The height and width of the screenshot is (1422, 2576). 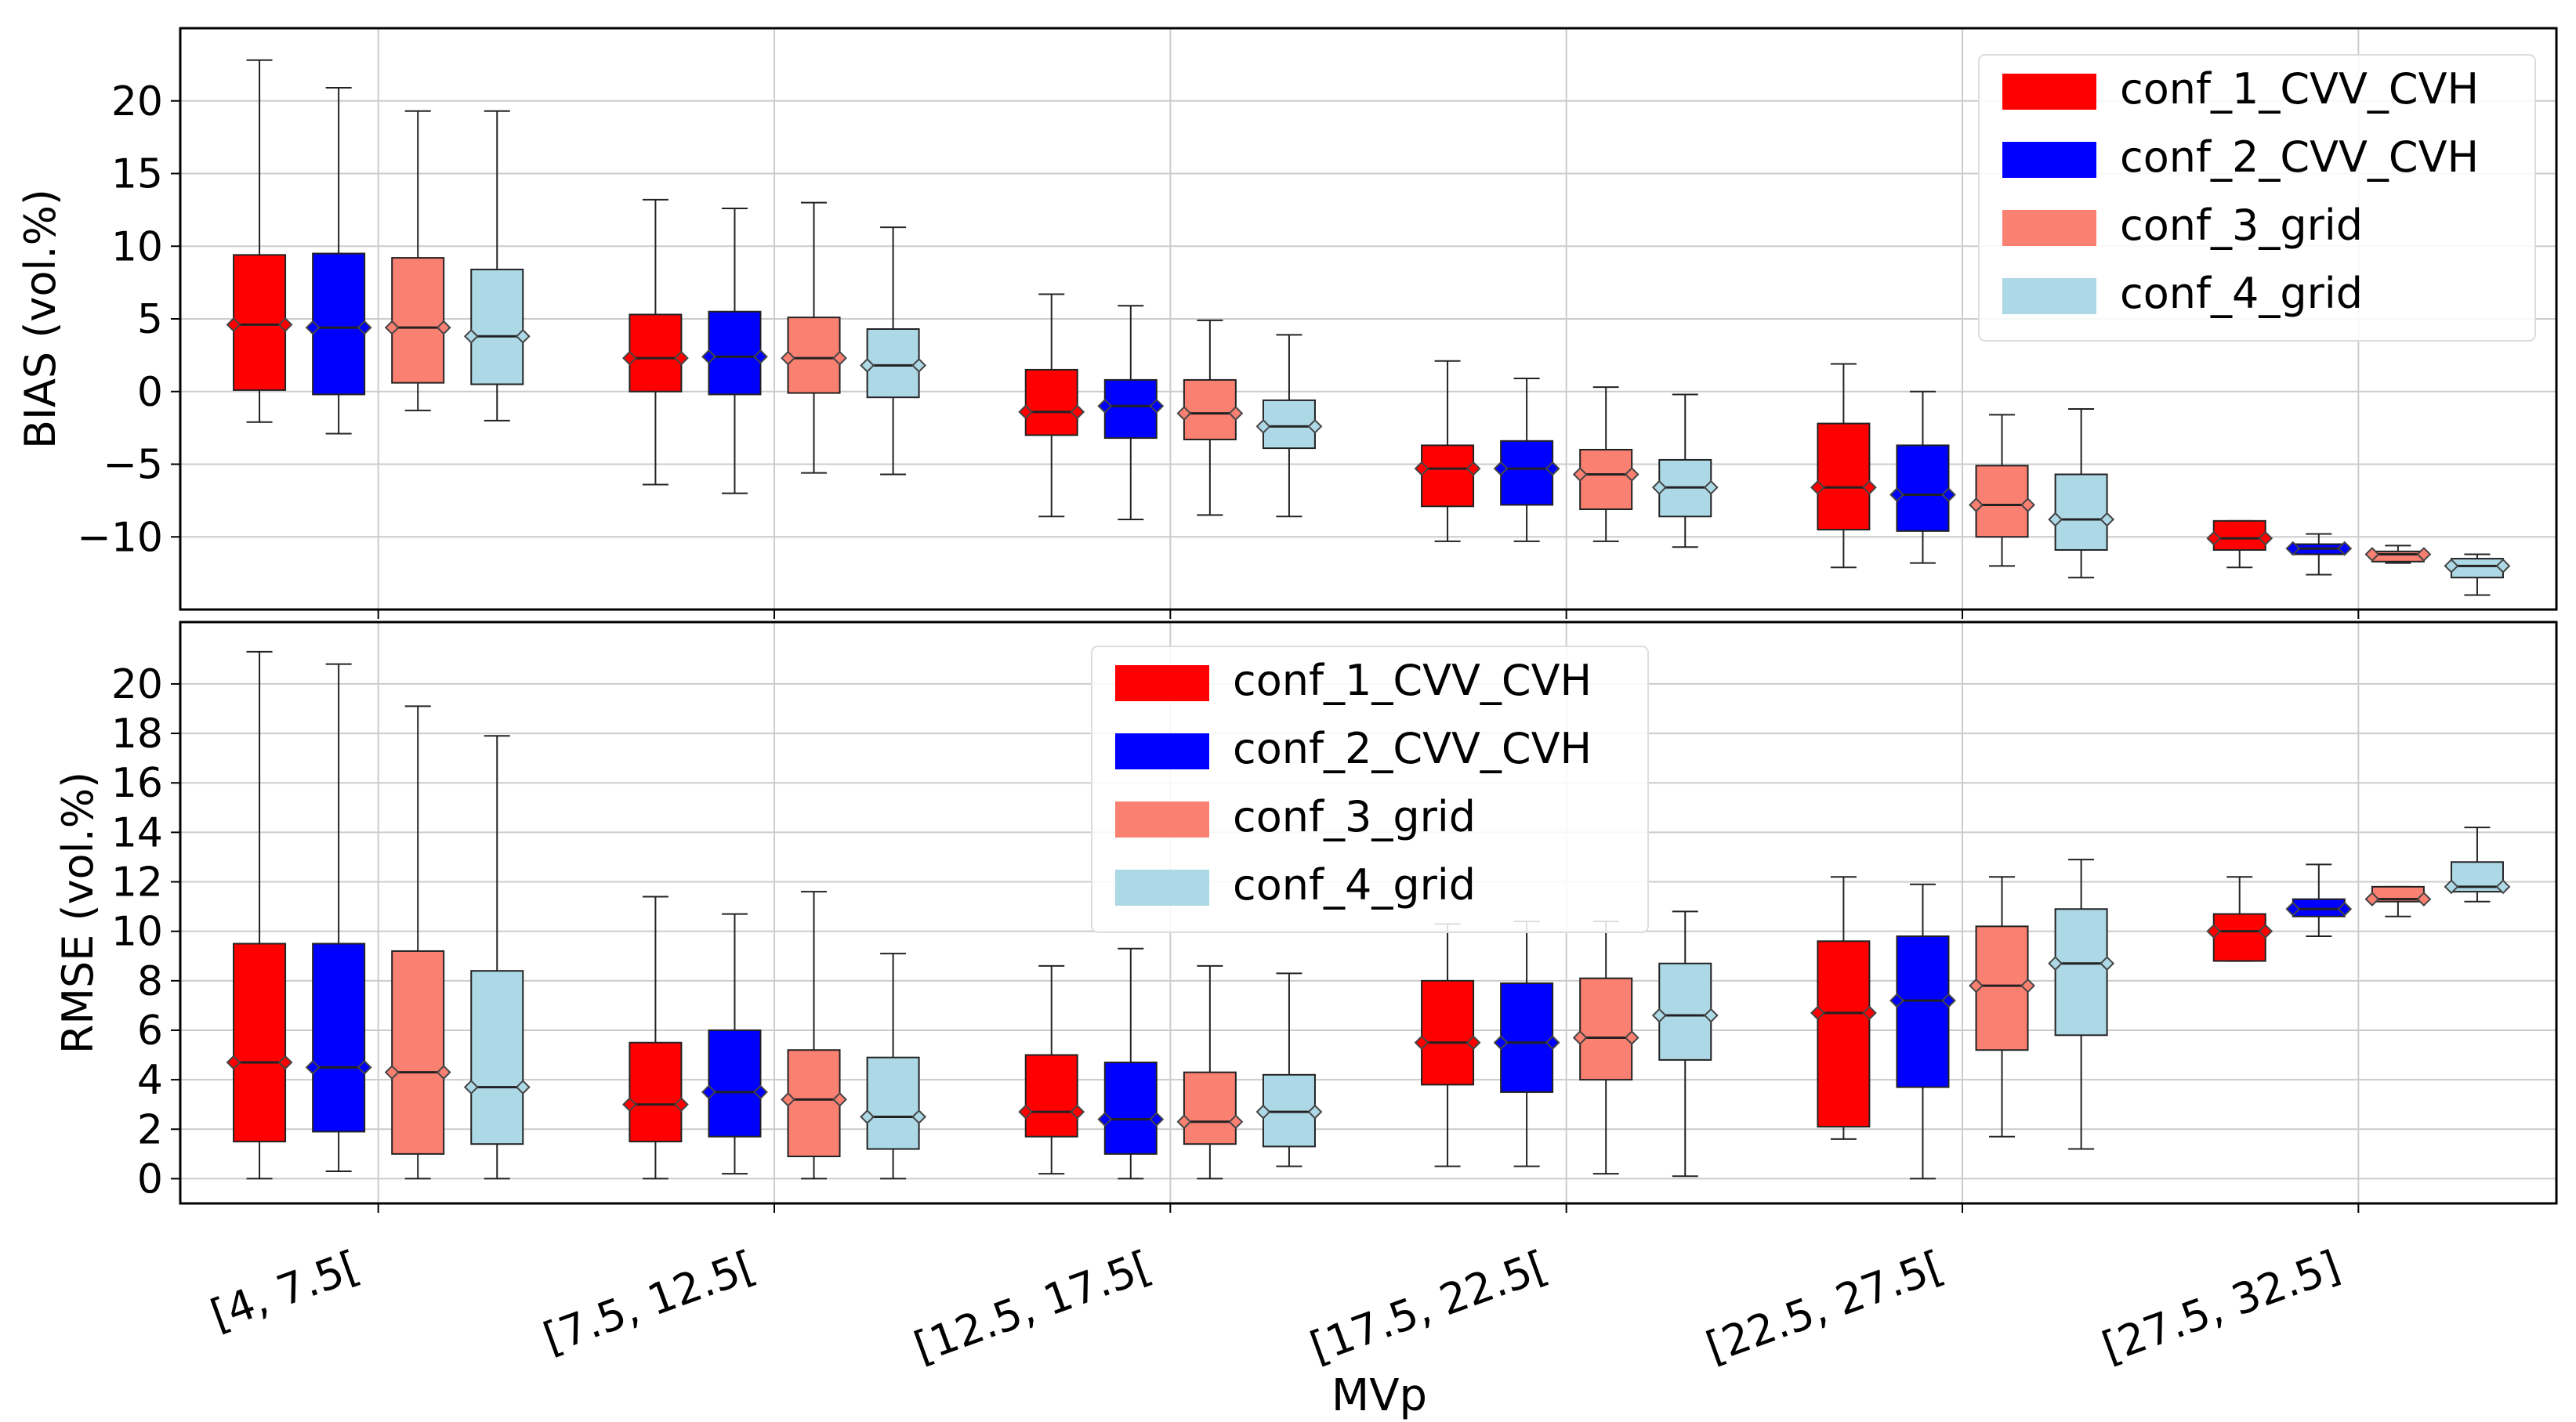 What do you see at coordinates (150, 1129) in the screenshot?
I see `y-tick-label: 2` at bounding box center [150, 1129].